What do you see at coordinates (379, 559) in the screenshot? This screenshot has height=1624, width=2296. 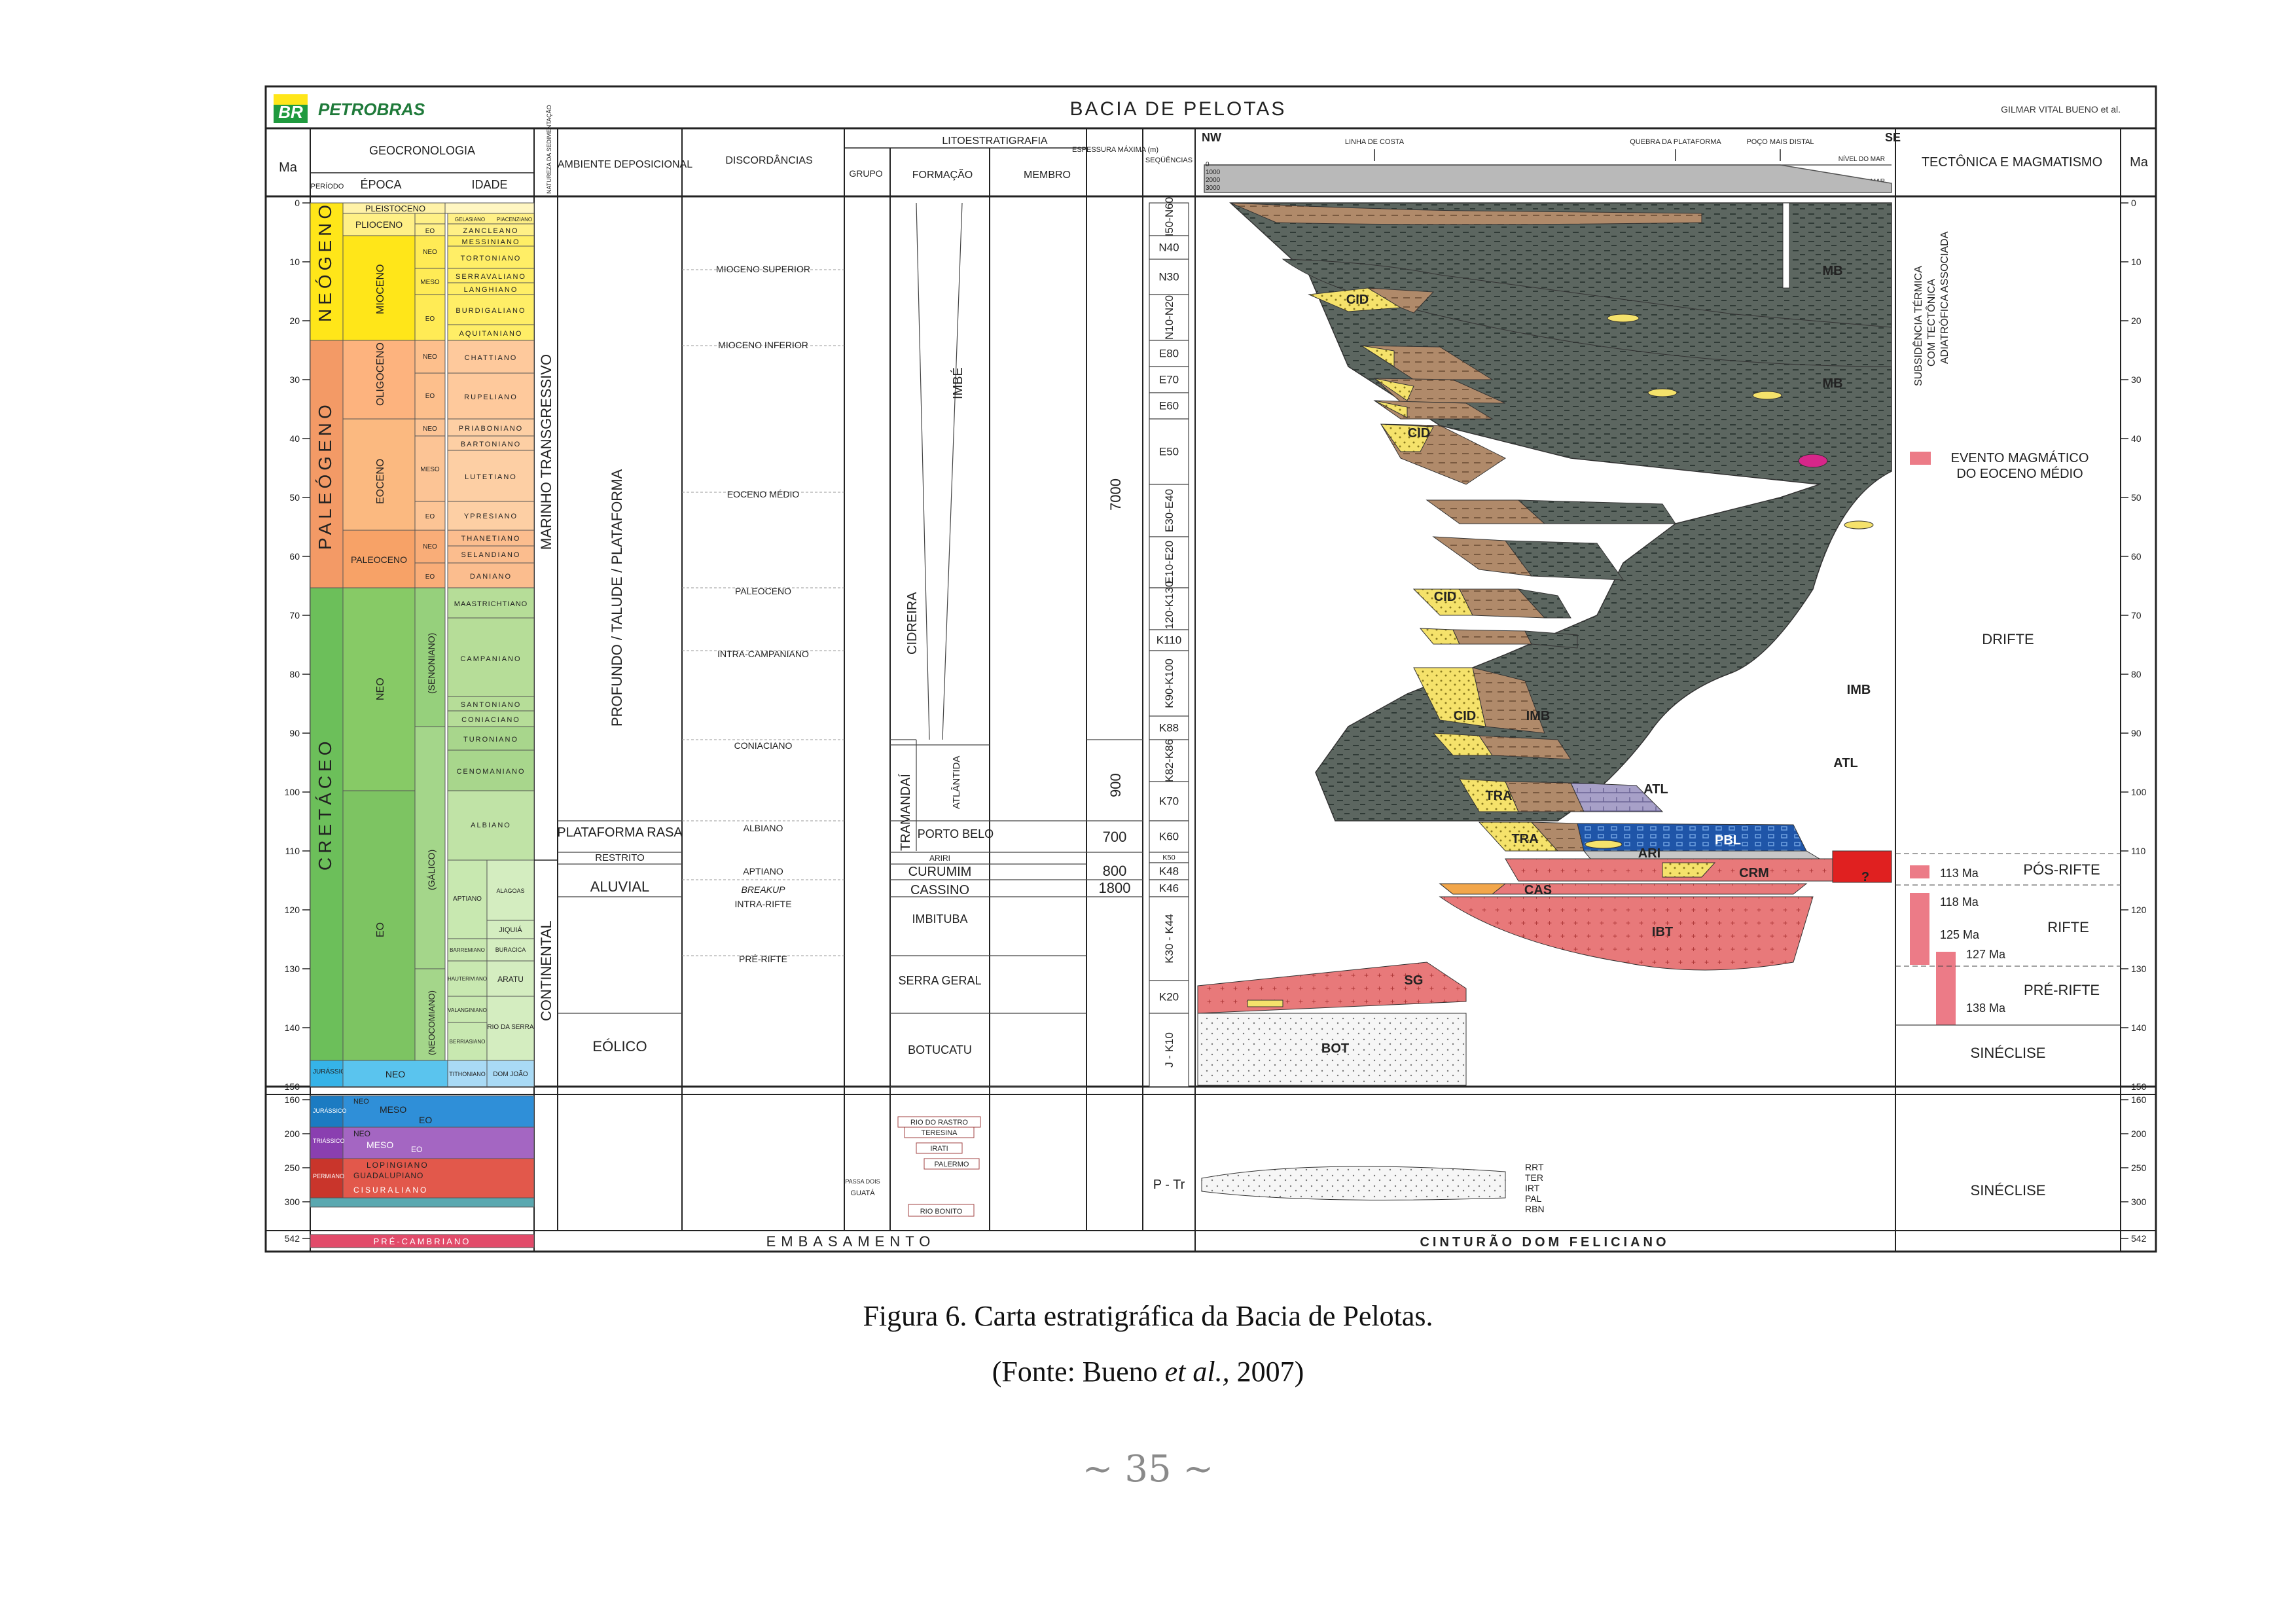 I see `epoch-paleoceno: PALEOCENO` at bounding box center [379, 559].